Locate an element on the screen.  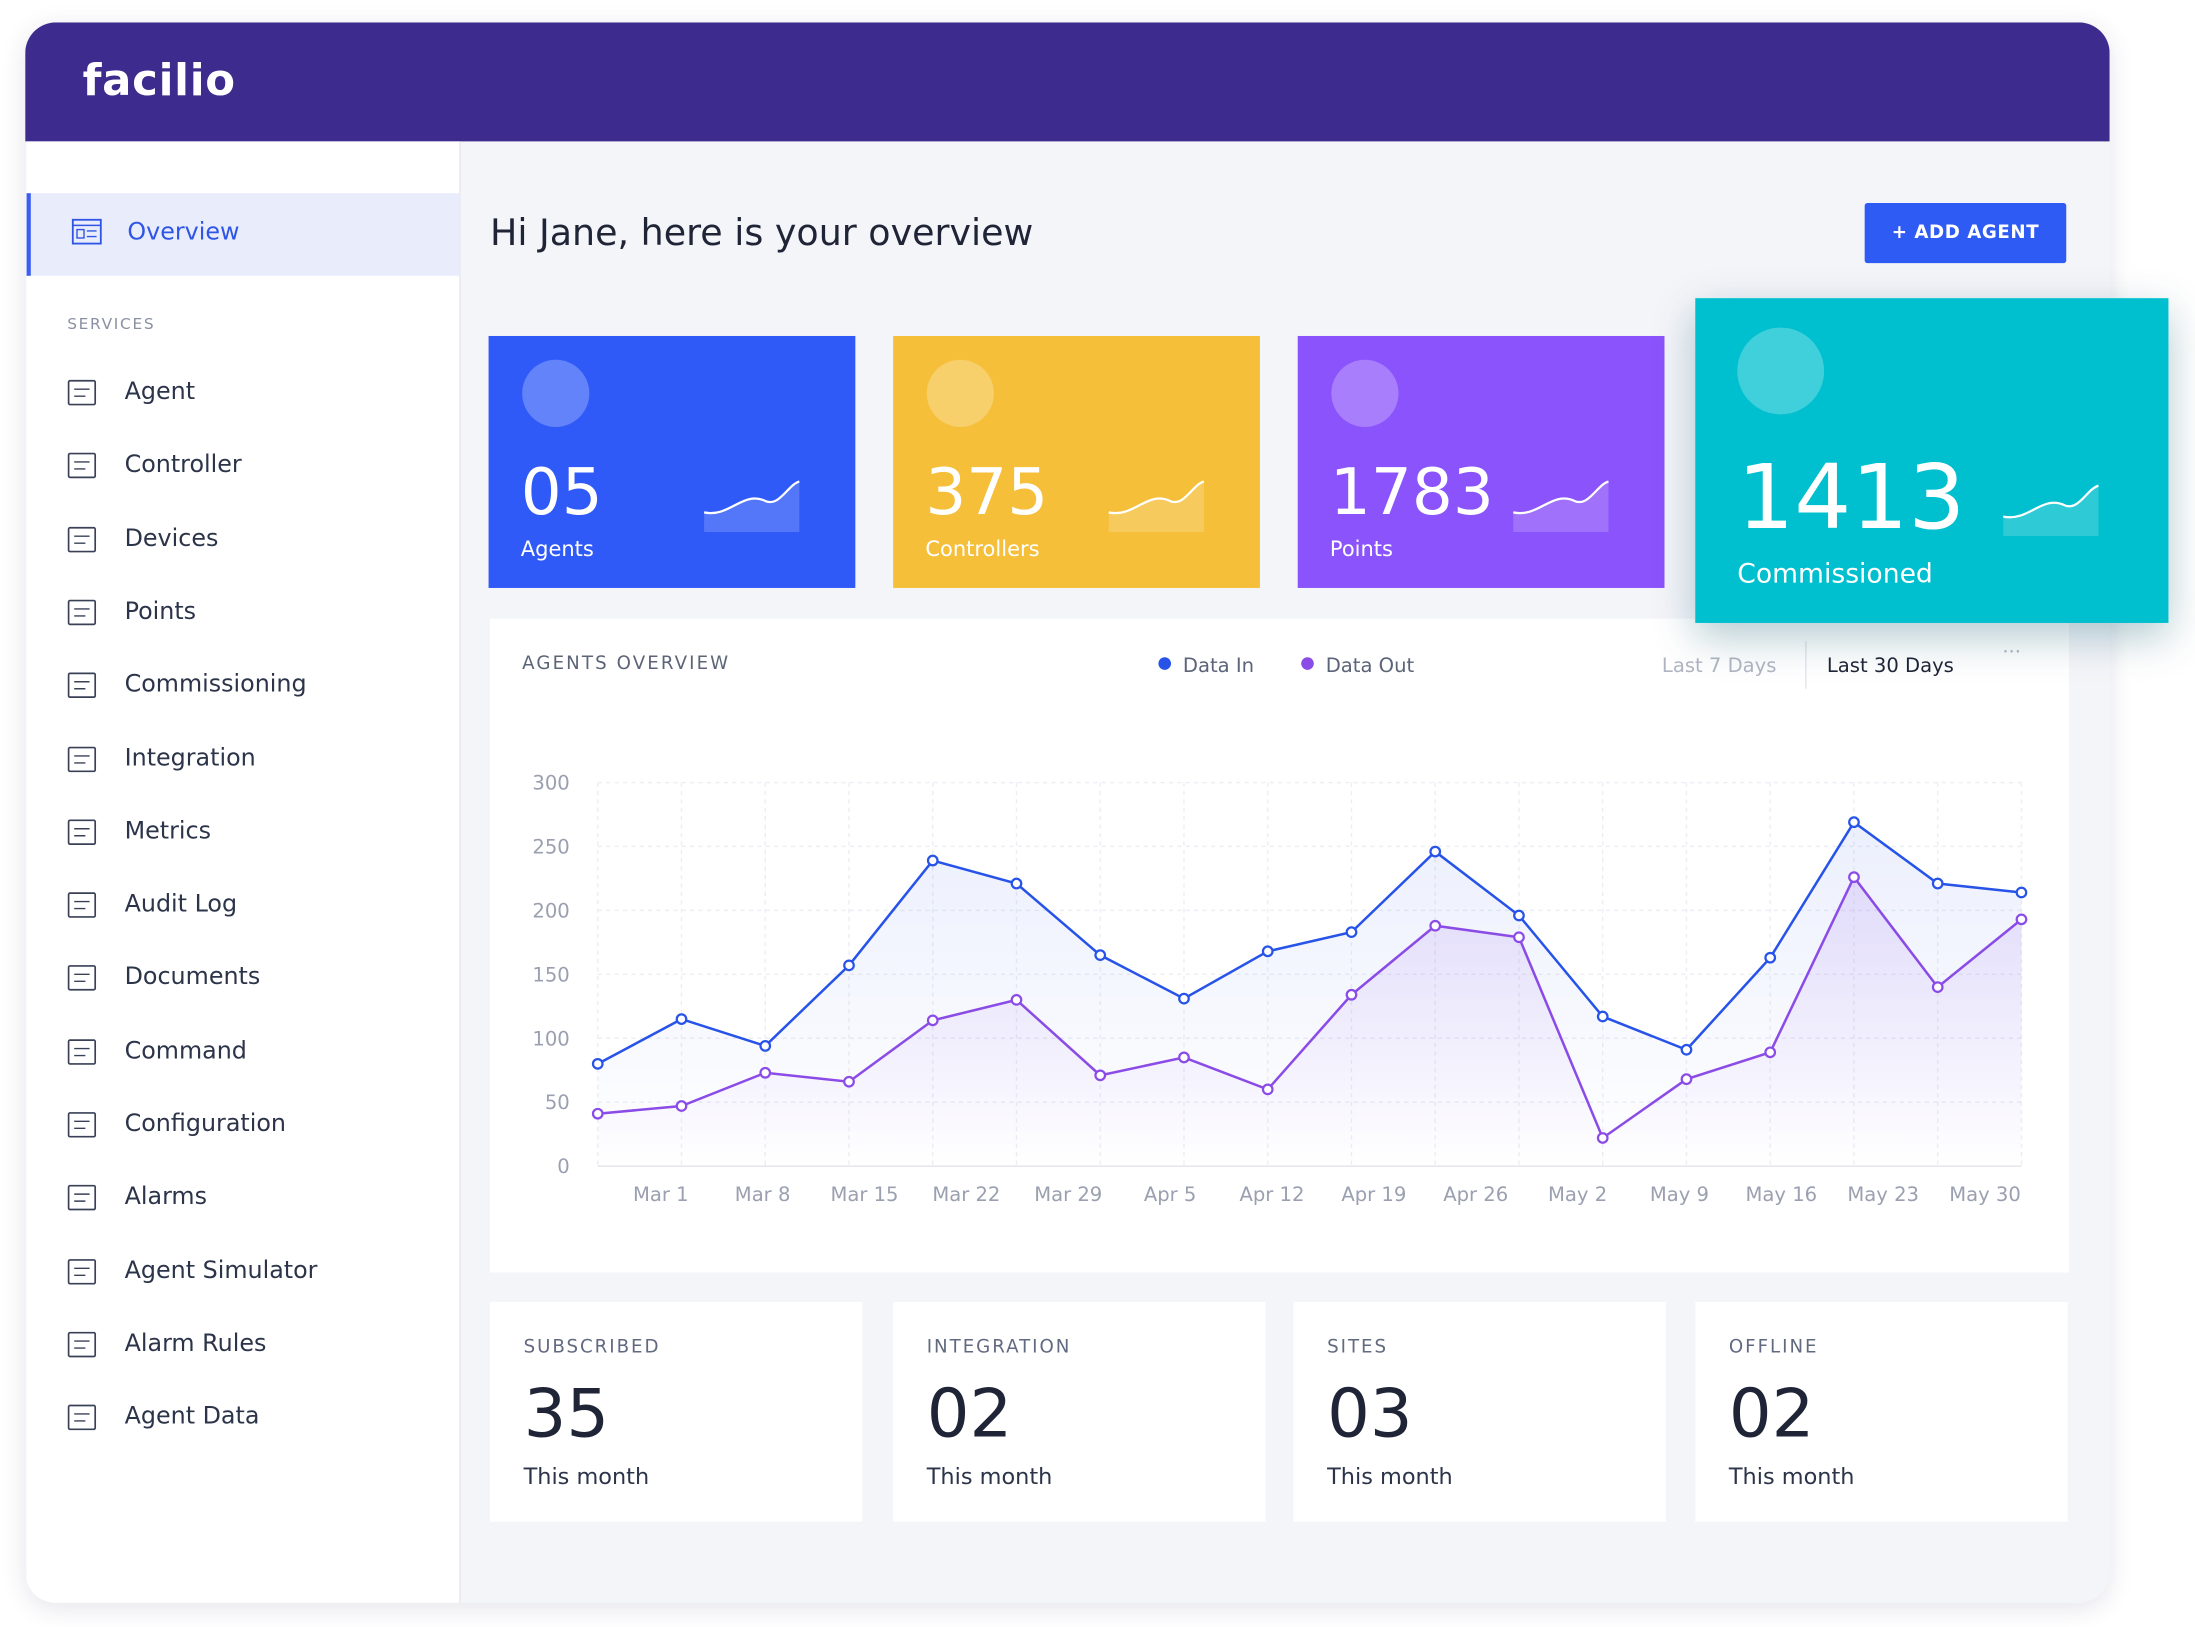
logo: facilio is located at coordinates (159, 81).